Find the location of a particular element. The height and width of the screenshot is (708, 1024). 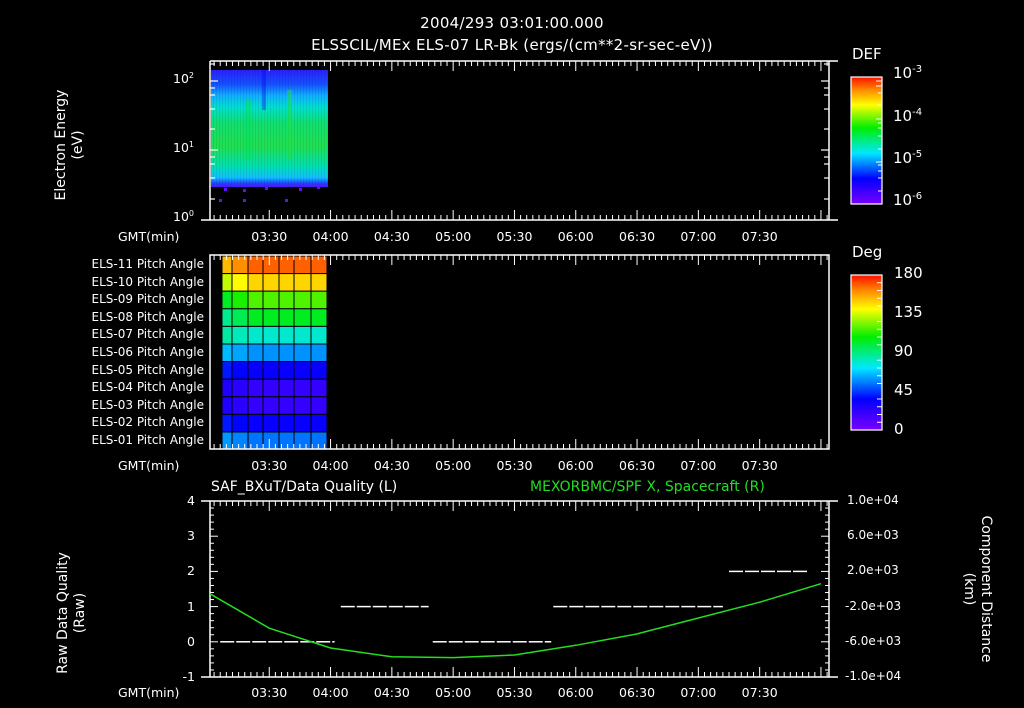

quality-ytick-label: 0 is located at coordinates (191, 641).